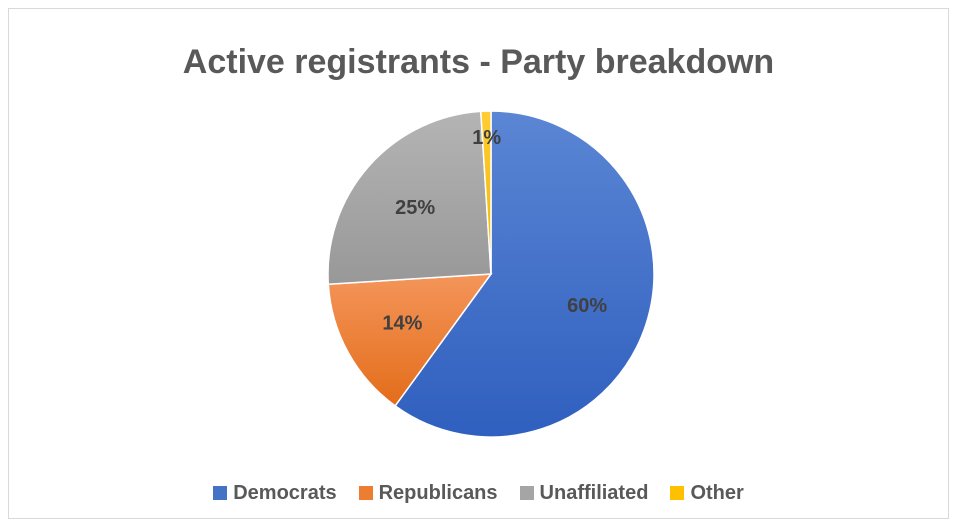 This screenshot has width=958, height=527. Describe the element at coordinates (594, 492) in the screenshot. I see `legend-label: Unaffiliated` at that location.